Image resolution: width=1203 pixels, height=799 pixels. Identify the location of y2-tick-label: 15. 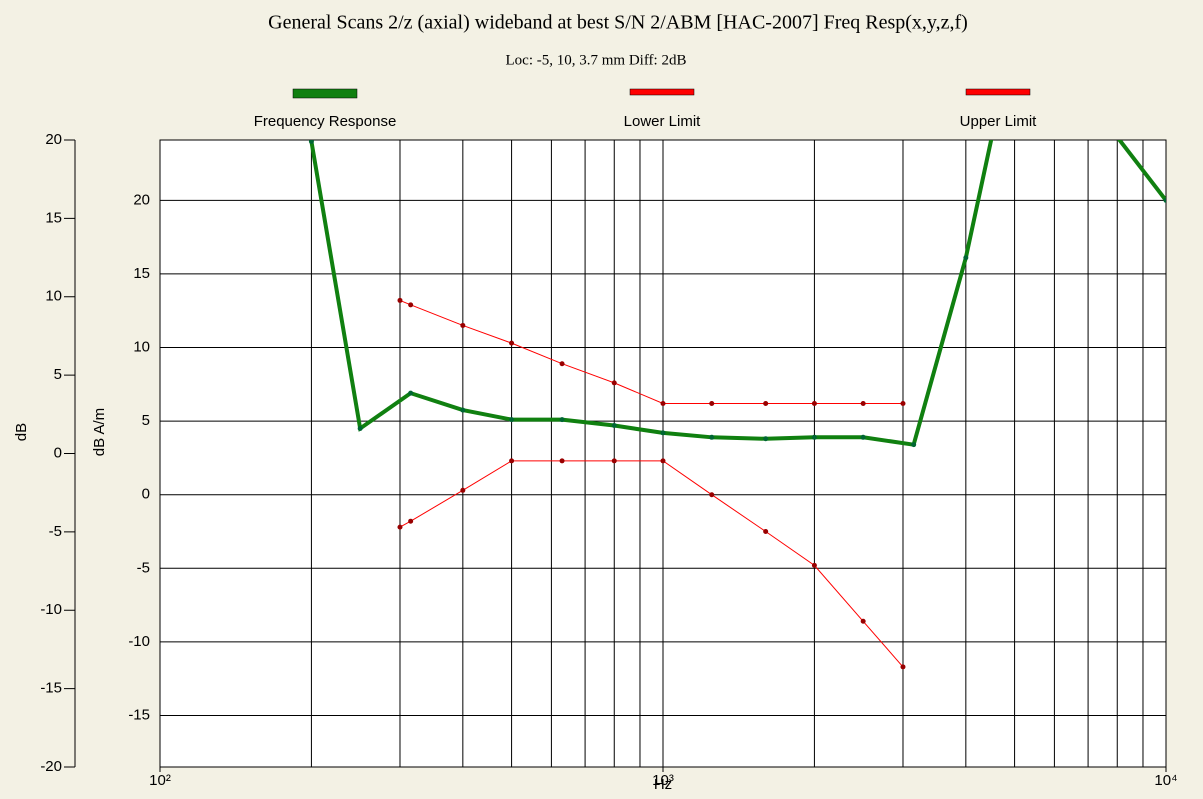
(141, 273).